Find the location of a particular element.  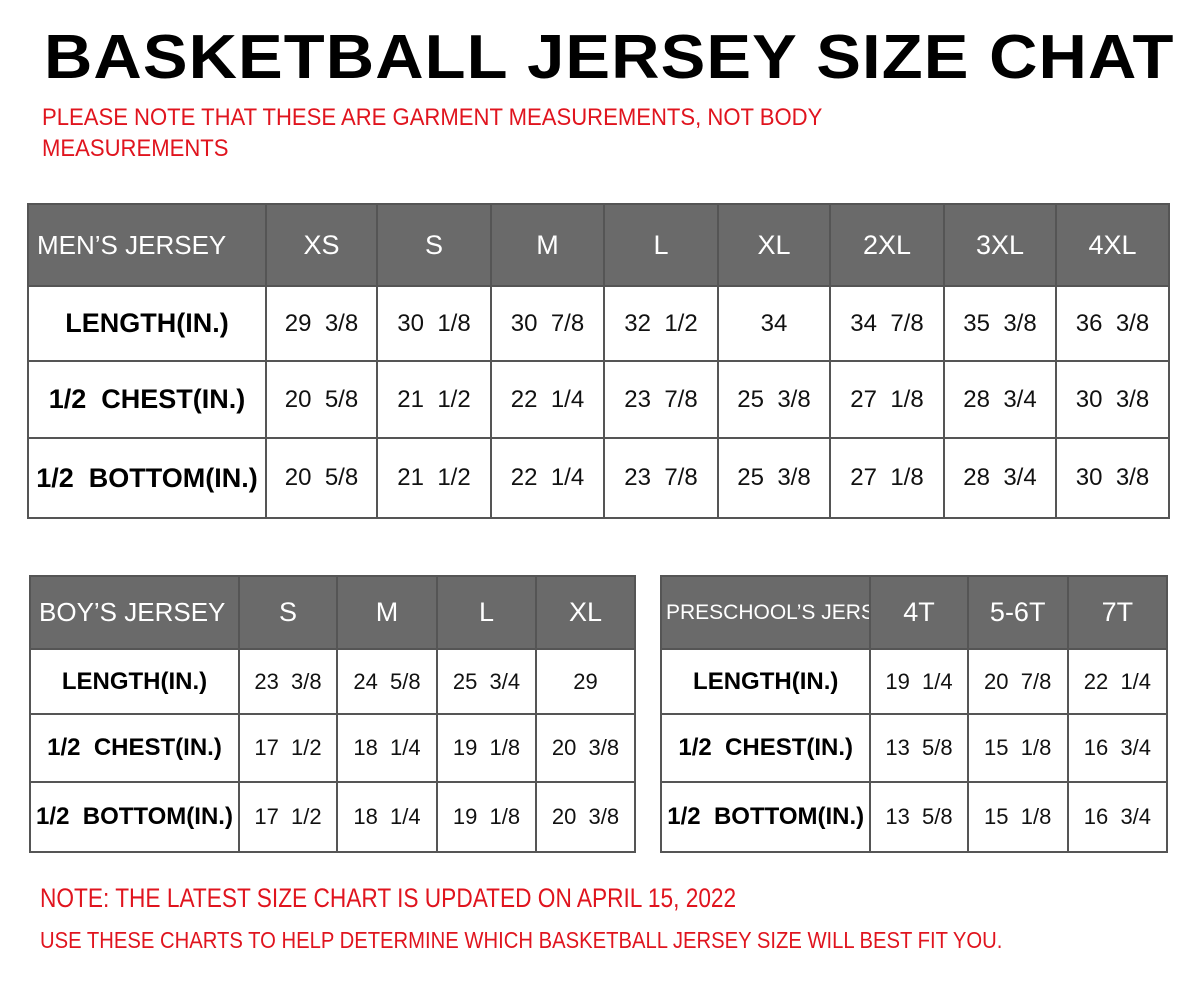

table-row: LENGTH(IN.) 23 3/8 24 5/8 25 3/4 29 is located at coordinates (332, 681).